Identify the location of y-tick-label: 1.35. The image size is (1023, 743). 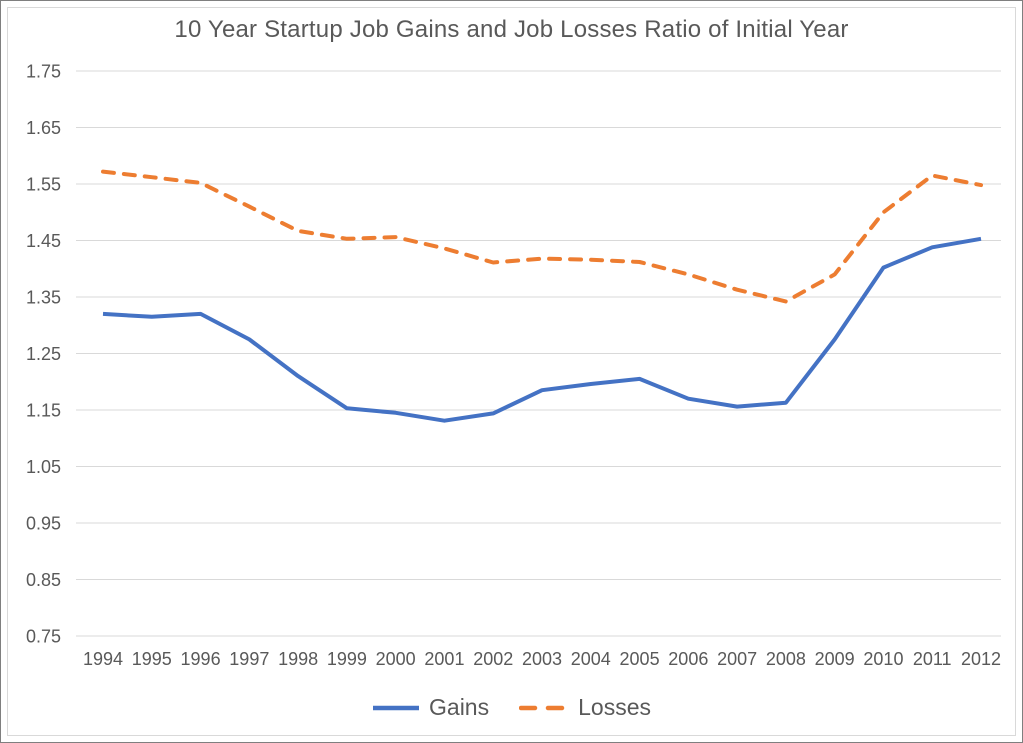
(43, 298).